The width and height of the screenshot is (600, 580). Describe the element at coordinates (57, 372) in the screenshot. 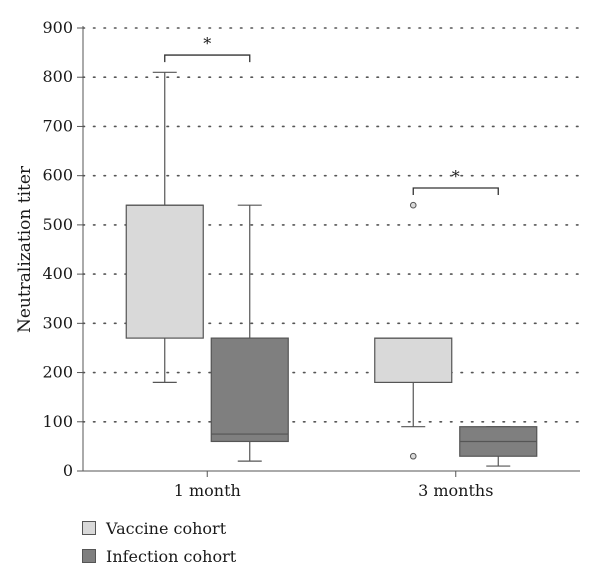

I see `y-tick-label-200: 200` at that location.